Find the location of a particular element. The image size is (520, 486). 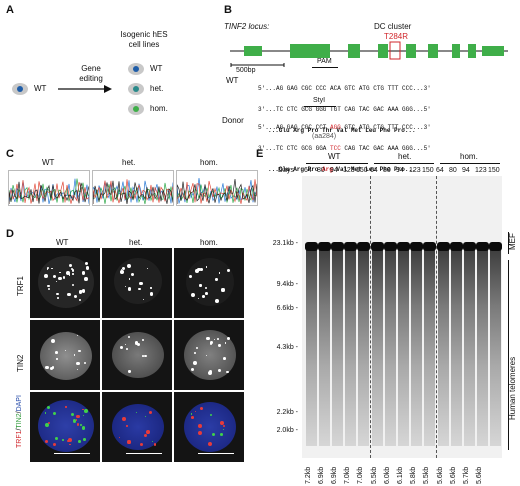

scale-bar-label: 500bp is located at coordinates (246, 70).